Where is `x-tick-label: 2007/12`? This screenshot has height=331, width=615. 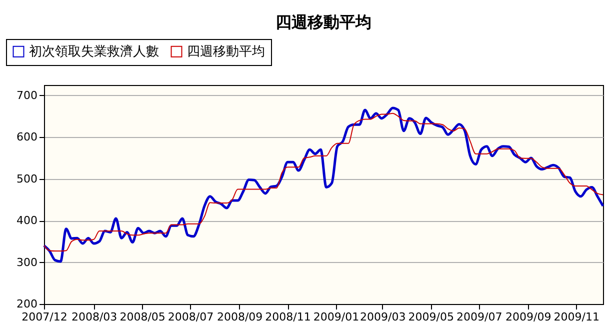 x-tick-label: 2007/12 is located at coordinates (45, 317).